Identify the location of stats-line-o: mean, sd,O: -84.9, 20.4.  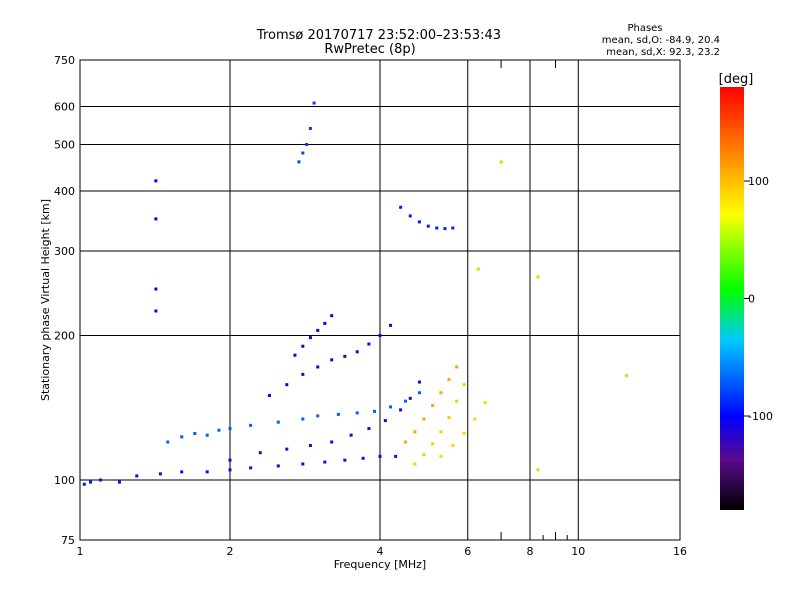
(661, 40).